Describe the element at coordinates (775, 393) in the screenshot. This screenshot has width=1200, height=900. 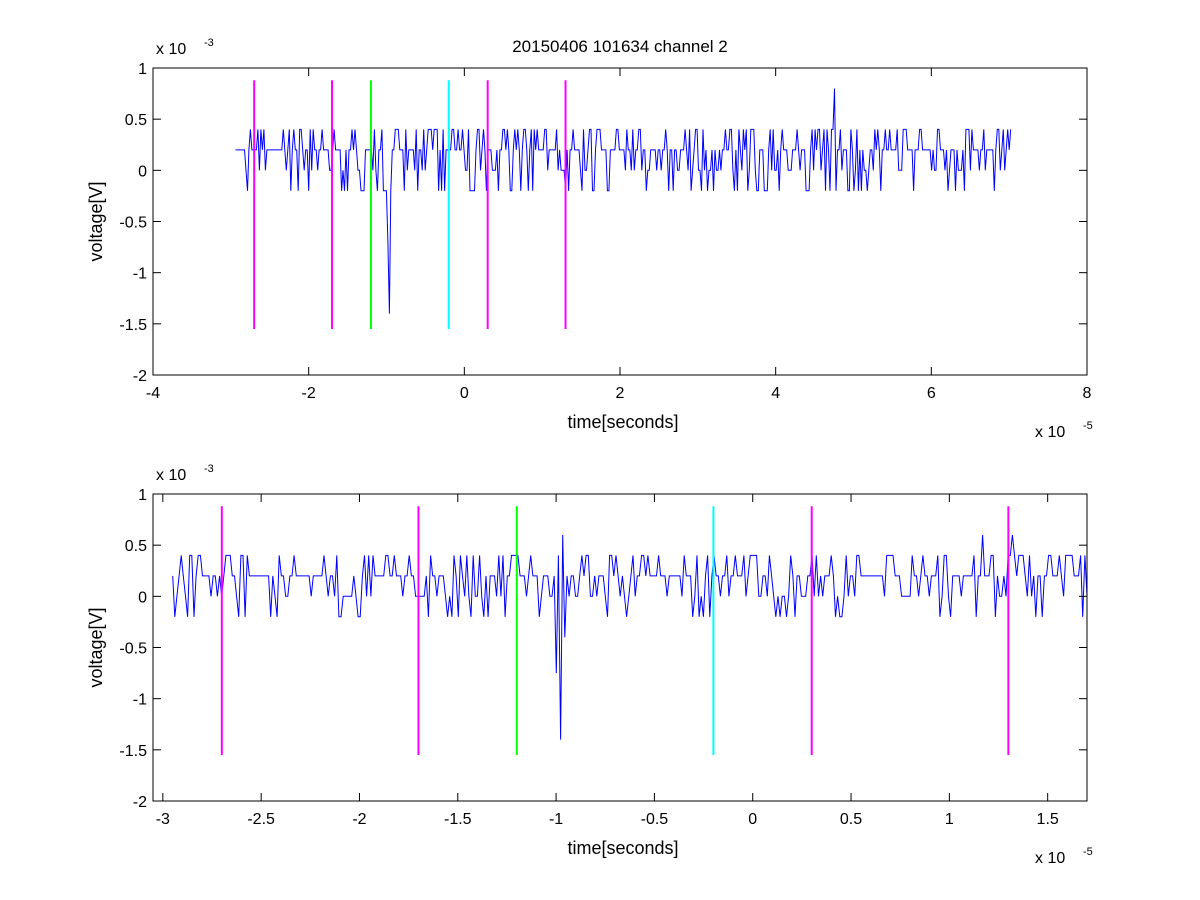
I see `x-tick-label: 4` at that location.